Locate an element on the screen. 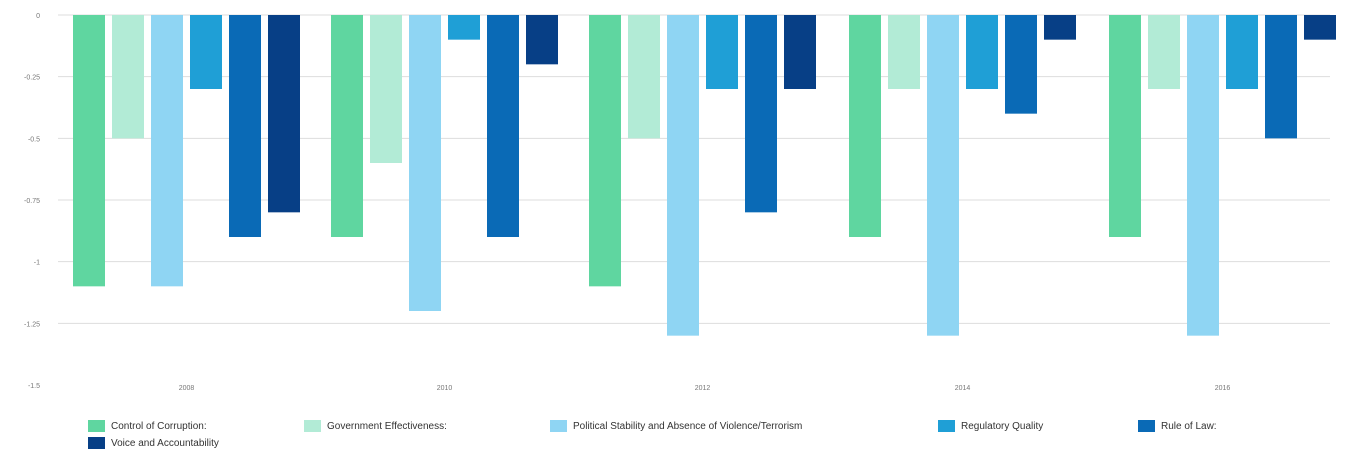 This screenshot has height=453, width=1353. y-tick-label: -0.75 is located at coordinates (32, 201).